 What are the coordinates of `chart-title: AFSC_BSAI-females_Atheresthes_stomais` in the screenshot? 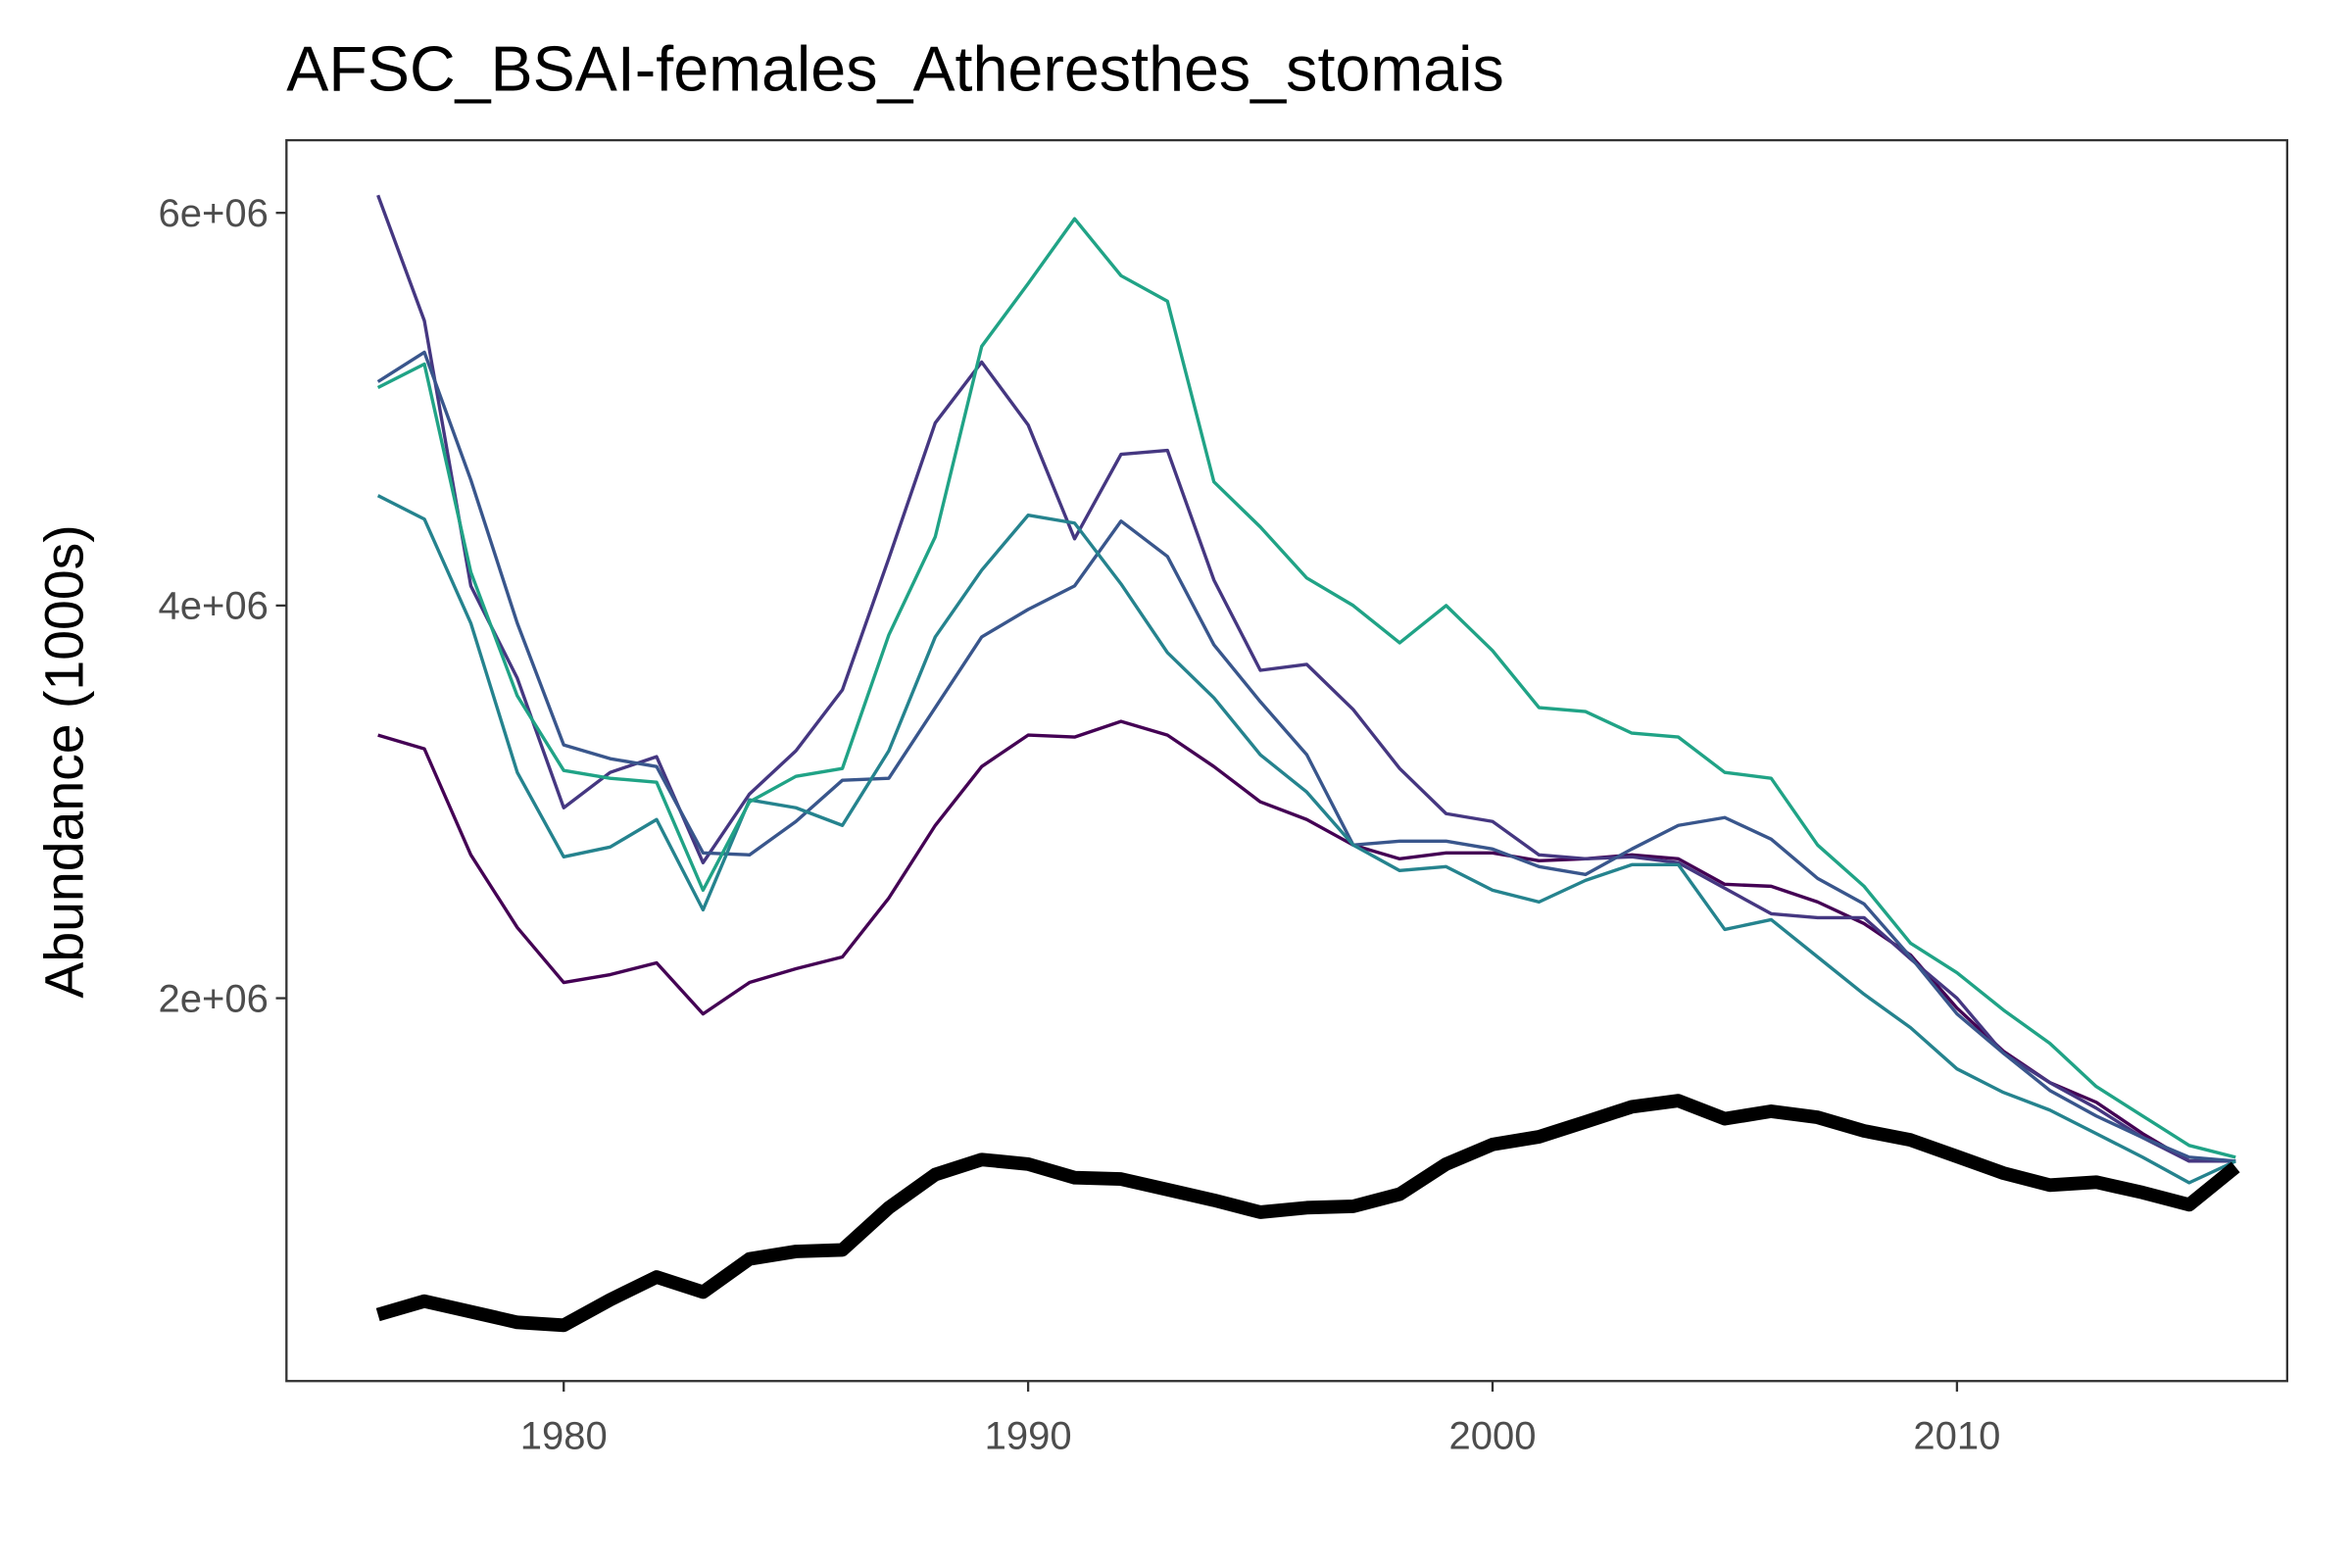 It's located at (894, 68).